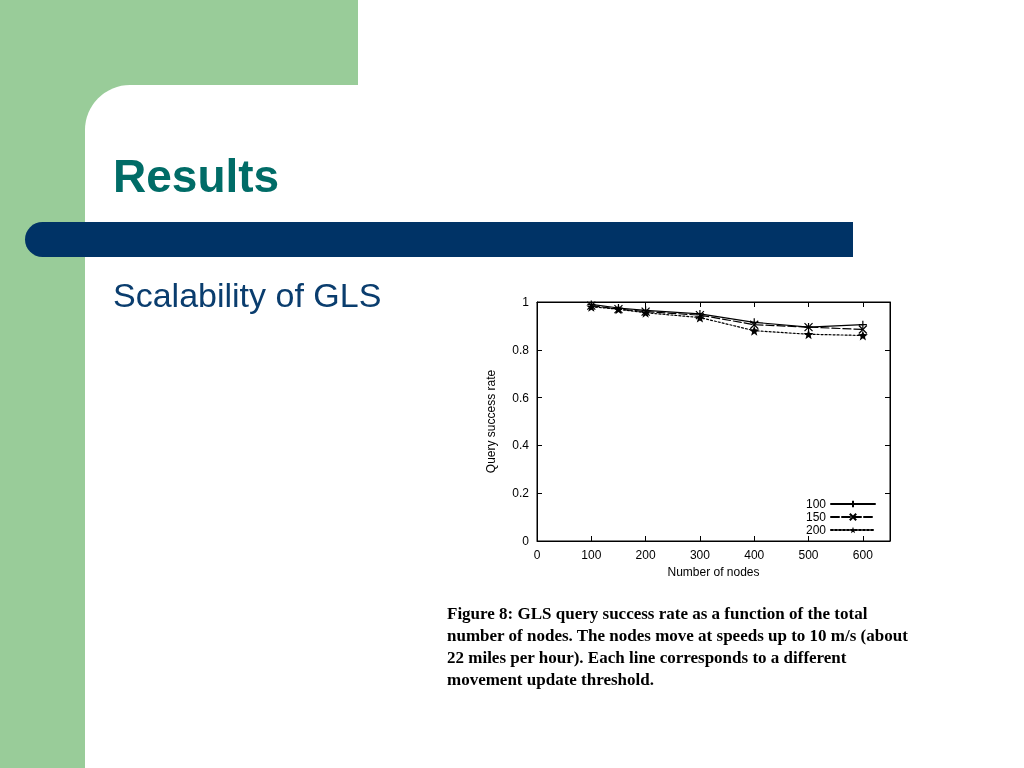 The image size is (1024, 768). Describe the element at coordinates (816, 504) in the screenshot. I see `legend-label: 100` at that location.